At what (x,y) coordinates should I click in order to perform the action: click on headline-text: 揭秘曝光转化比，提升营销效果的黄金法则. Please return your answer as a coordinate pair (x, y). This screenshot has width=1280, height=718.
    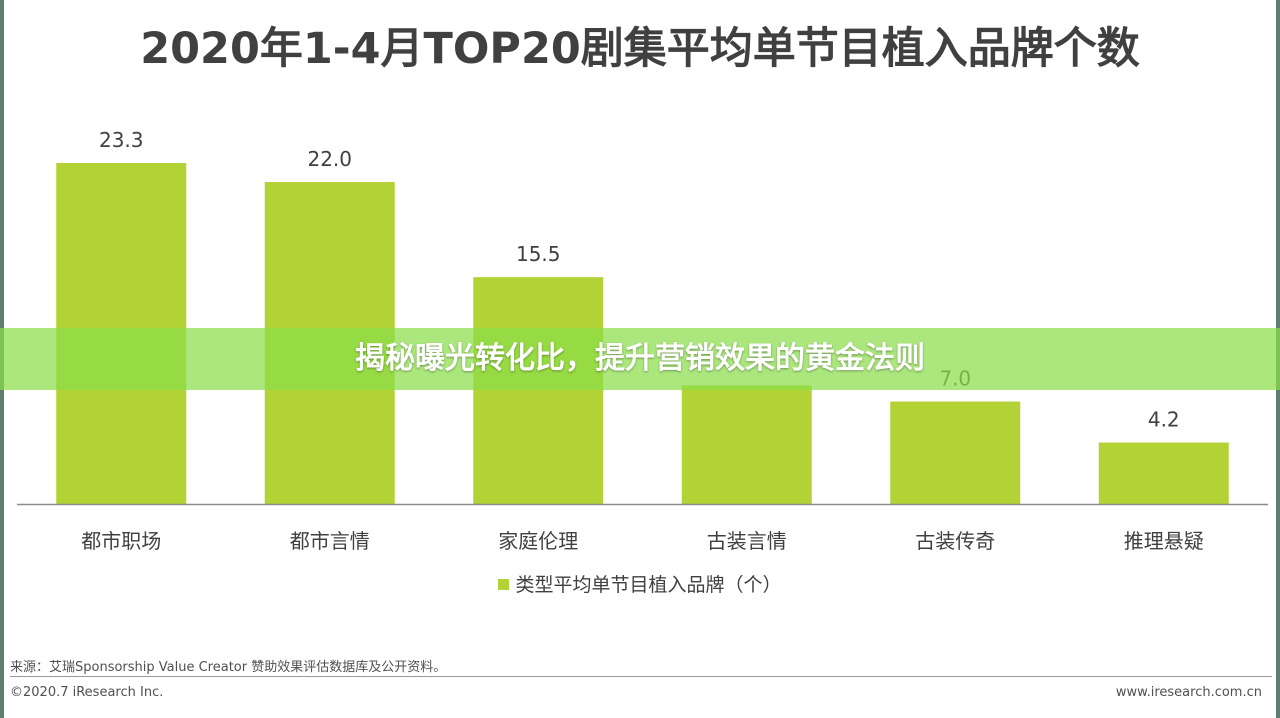
    Looking at the image, I should click on (640, 358).